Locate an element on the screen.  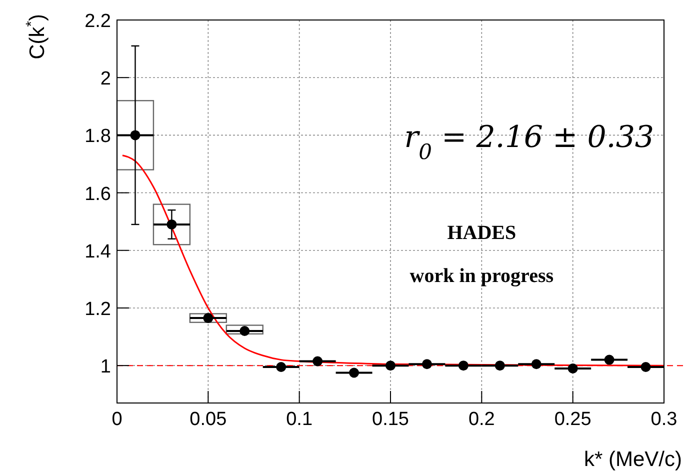
y-tick-label: 2.2 is located at coordinates (97, 21).